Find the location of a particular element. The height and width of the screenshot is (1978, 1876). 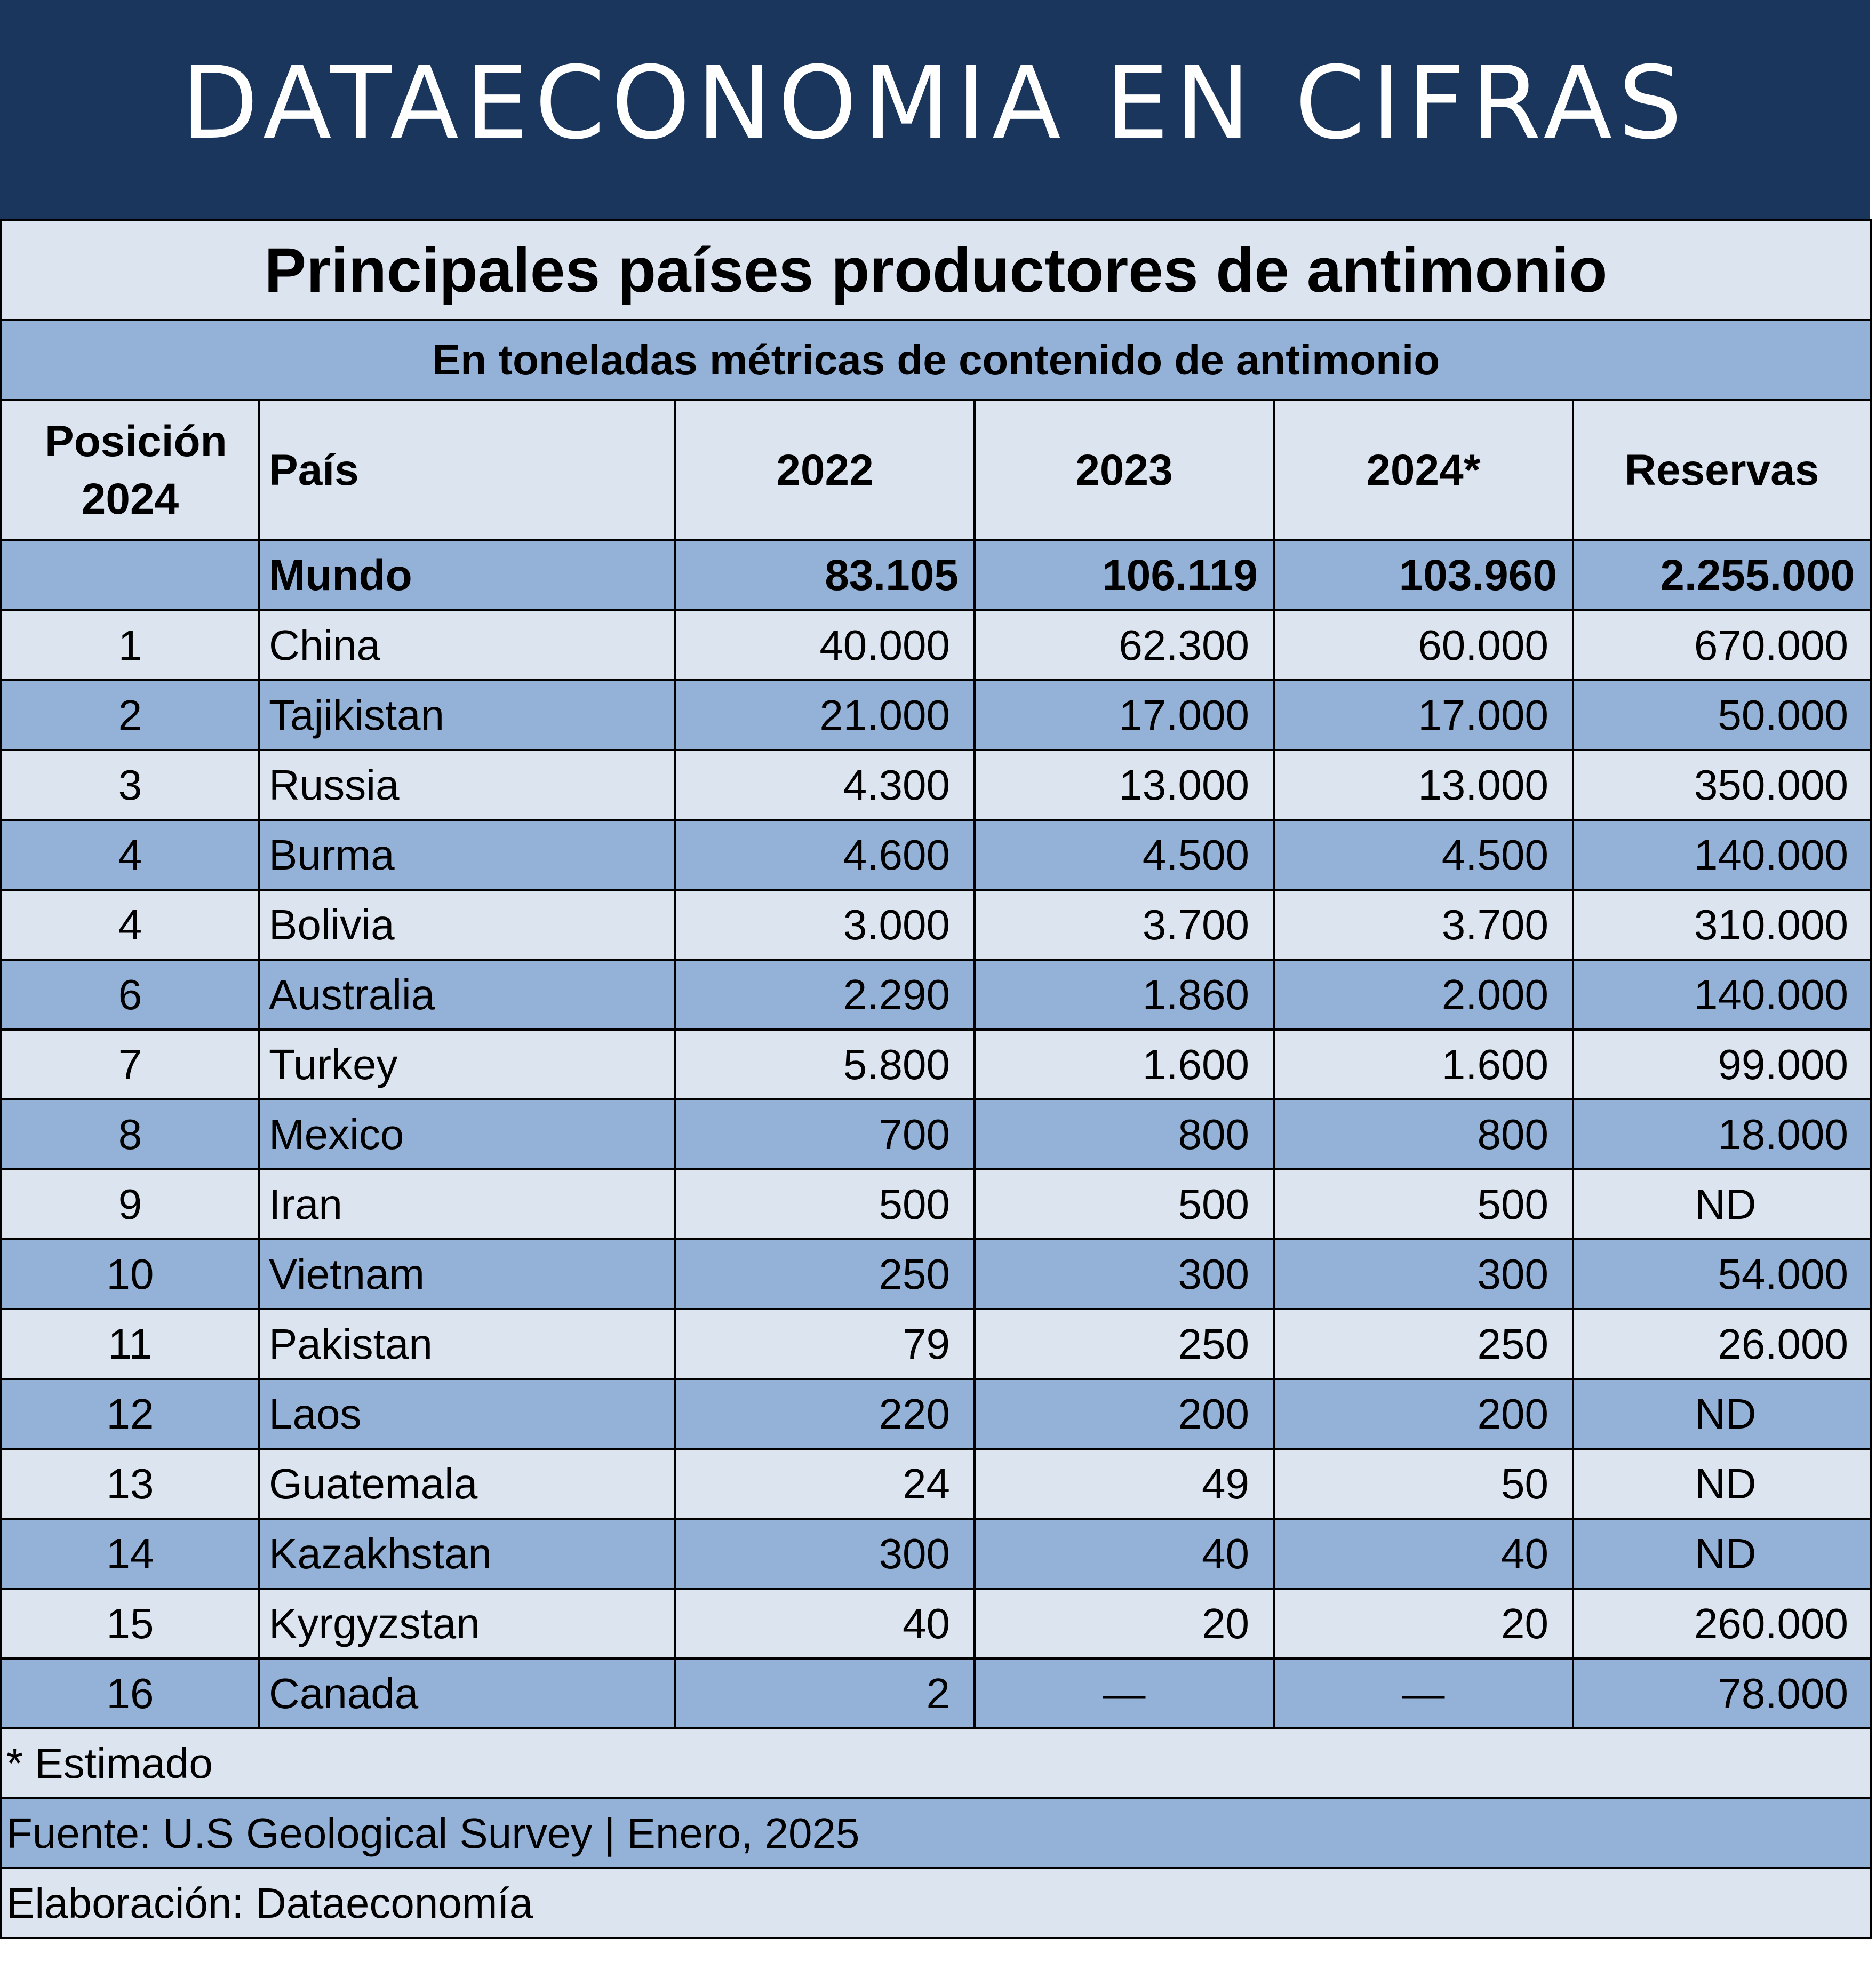

rank-cell: 9 is located at coordinates (130, 1204).